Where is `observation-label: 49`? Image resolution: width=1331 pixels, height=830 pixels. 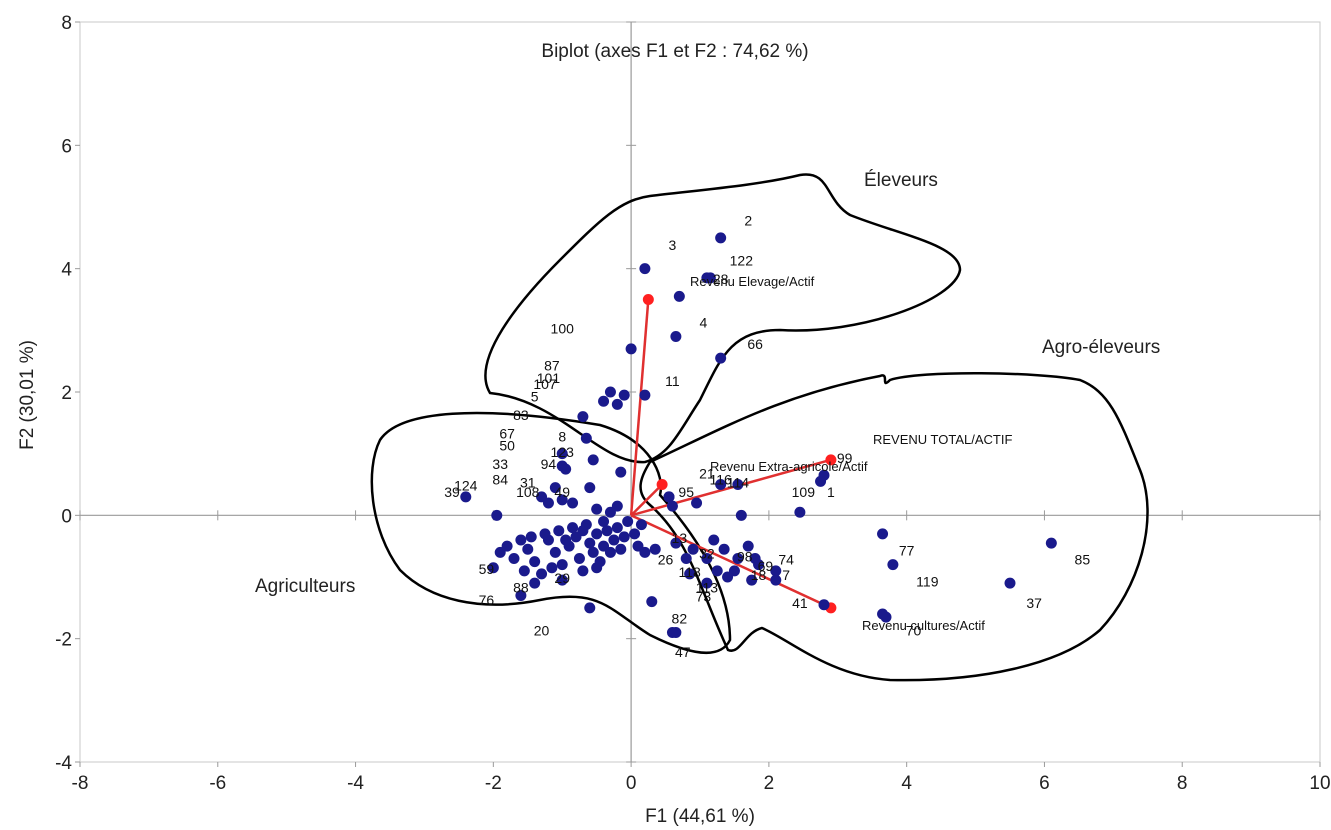
observation-label: 49 is located at coordinates (562, 492).